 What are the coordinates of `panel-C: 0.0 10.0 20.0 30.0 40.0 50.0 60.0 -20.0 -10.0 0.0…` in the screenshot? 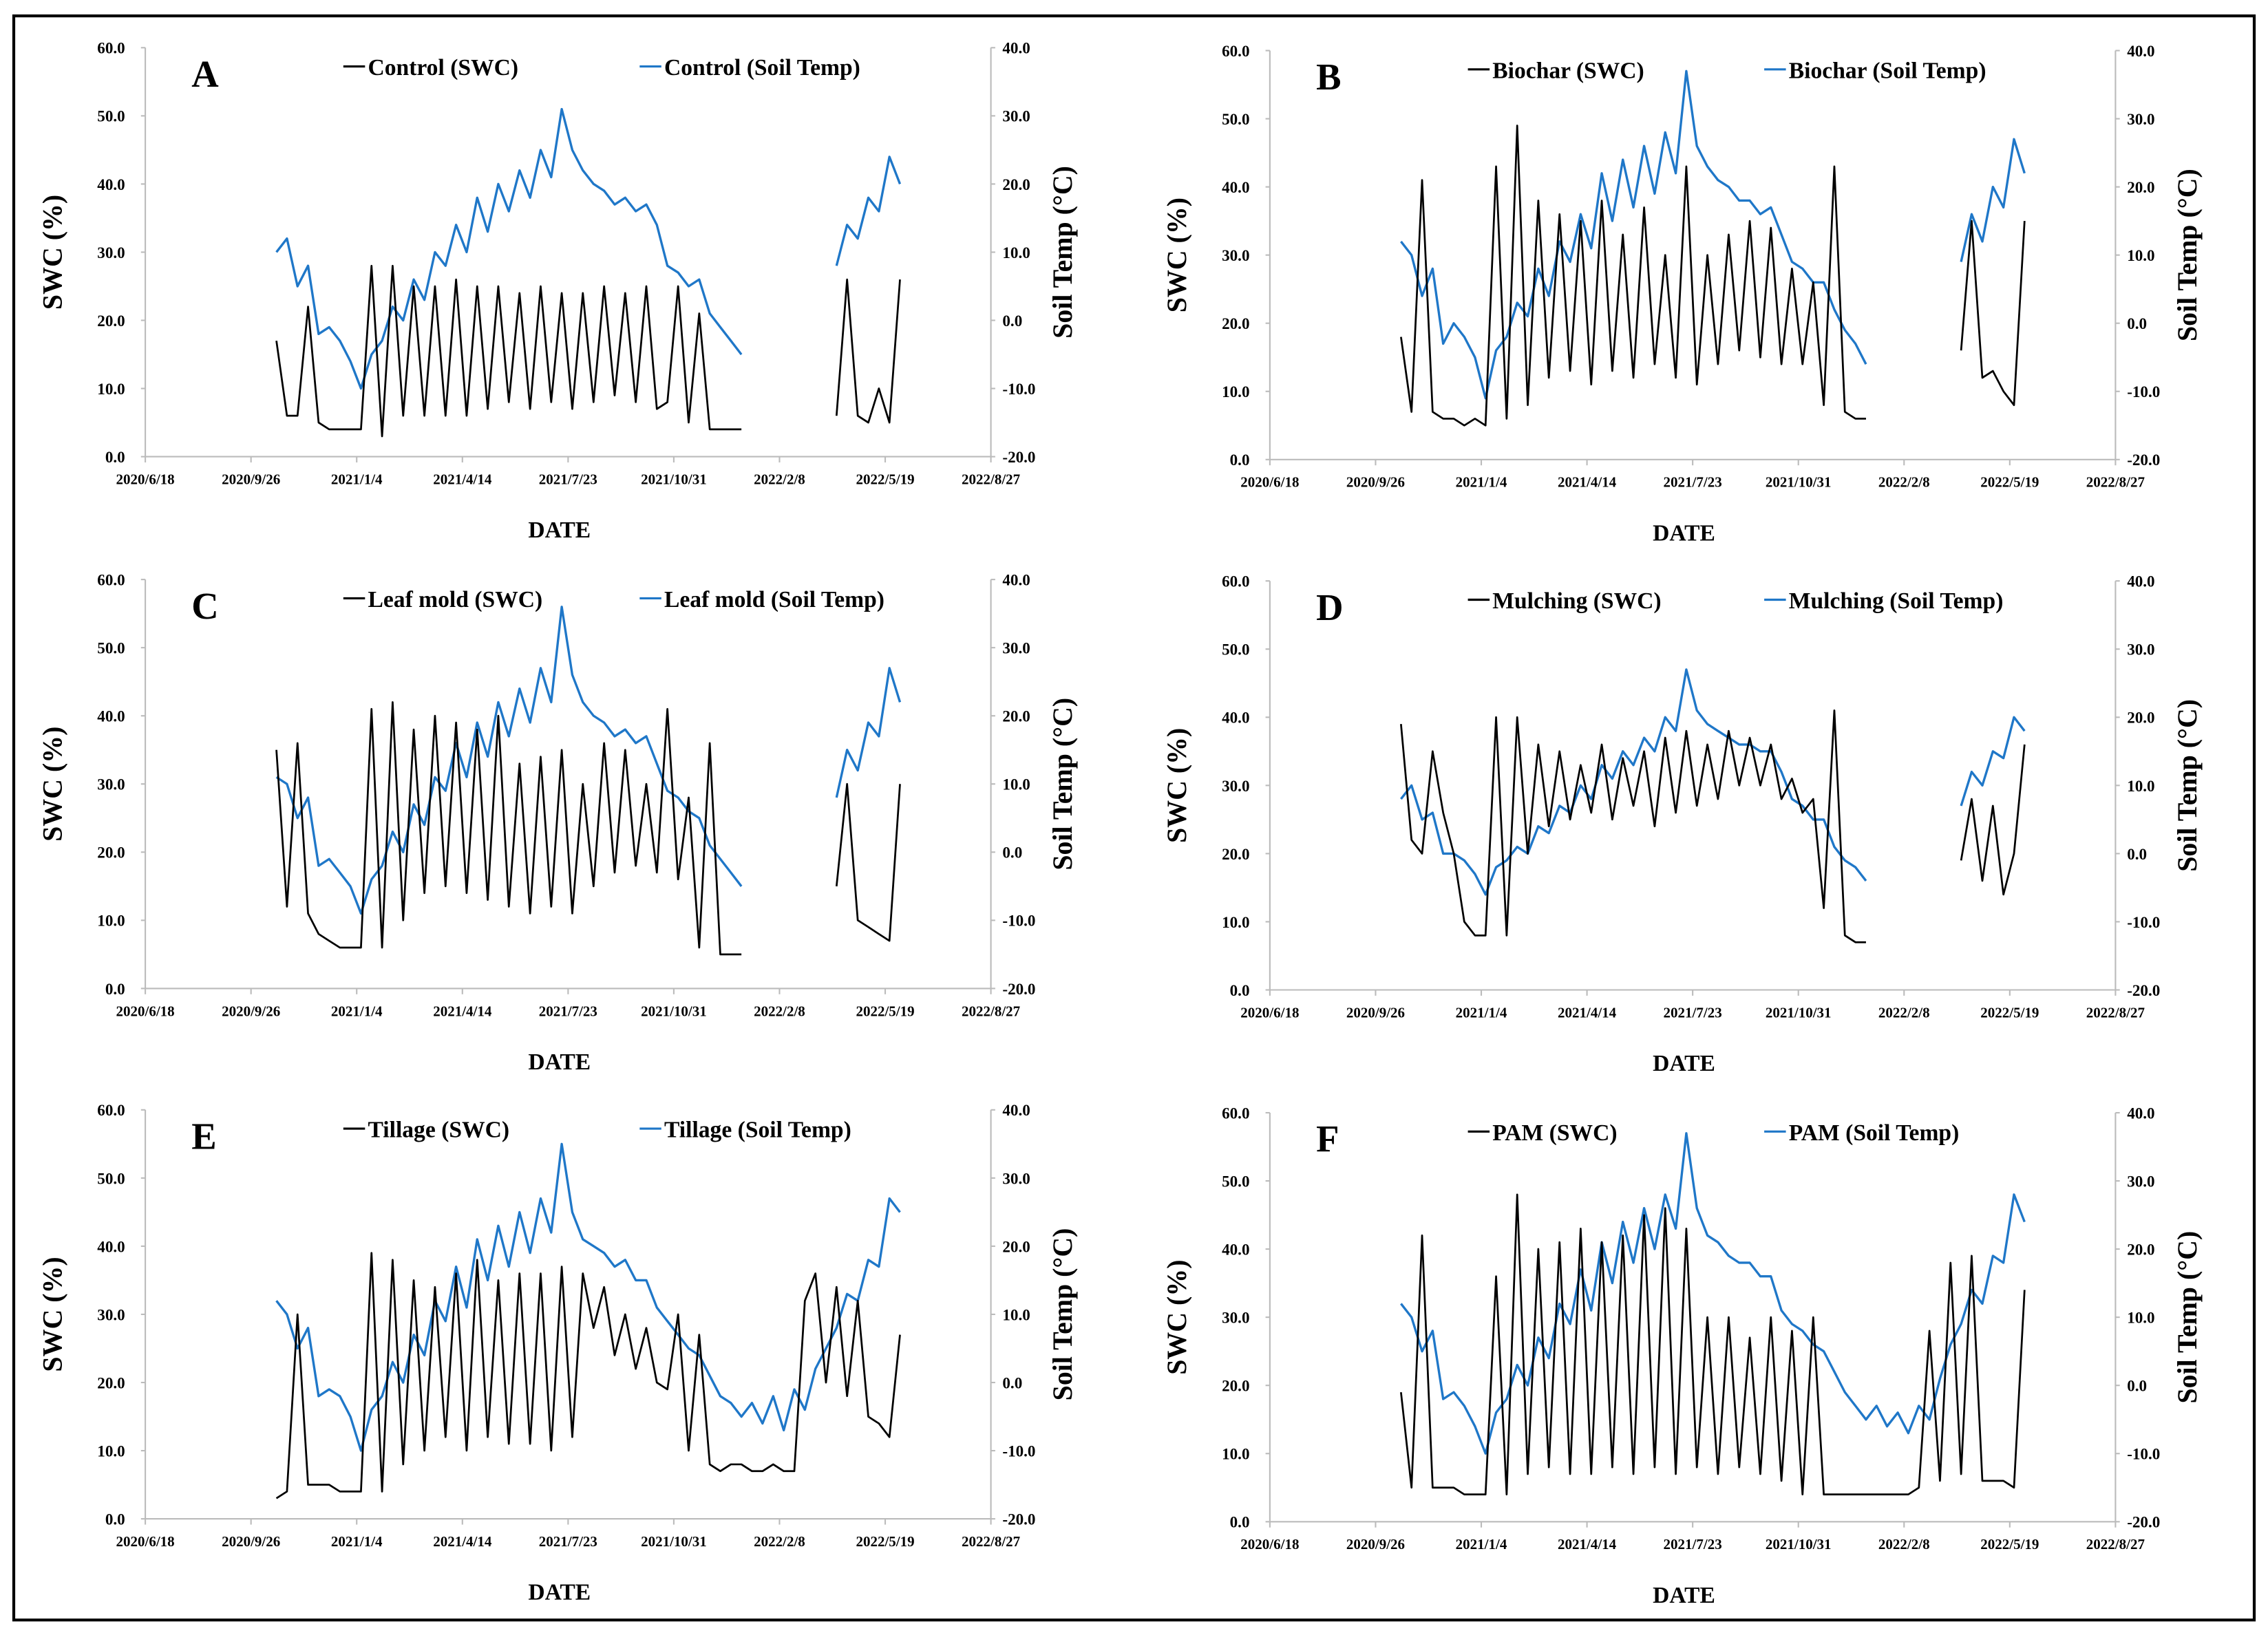 It's located at (557, 823).